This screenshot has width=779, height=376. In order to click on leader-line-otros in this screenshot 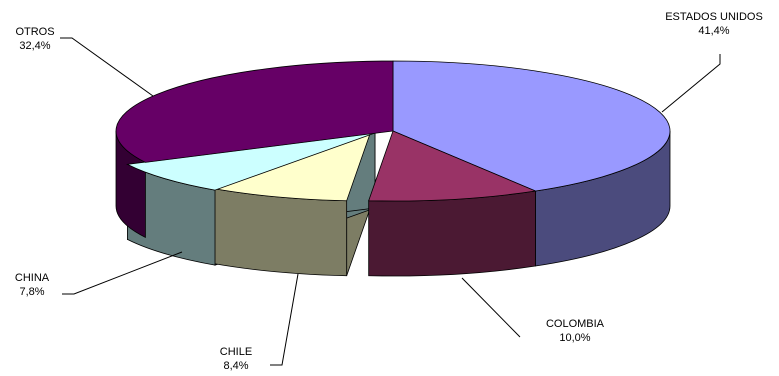, I will do `click(107, 67)`.